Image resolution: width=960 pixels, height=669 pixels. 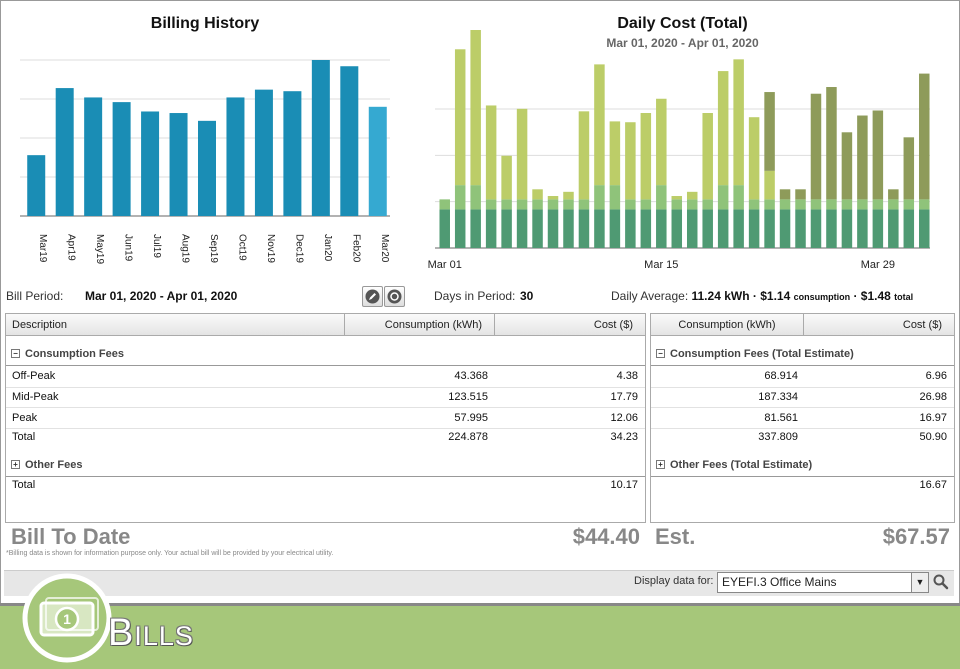 I want to click on col-consumption: Consumption (kWh), so click(x=727, y=325).